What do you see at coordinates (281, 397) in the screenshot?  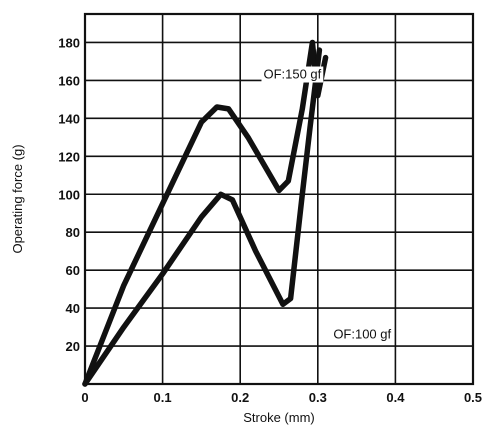 I see `x-tick-labels: 0 0.1 0.2 0.3 0.4 0.5` at bounding box center [281, 397].